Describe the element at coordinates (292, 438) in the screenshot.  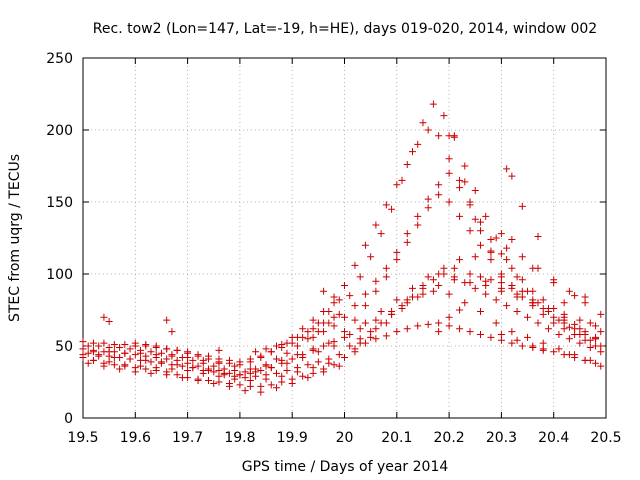
I see `x-tick-label: 19.9` at that location.